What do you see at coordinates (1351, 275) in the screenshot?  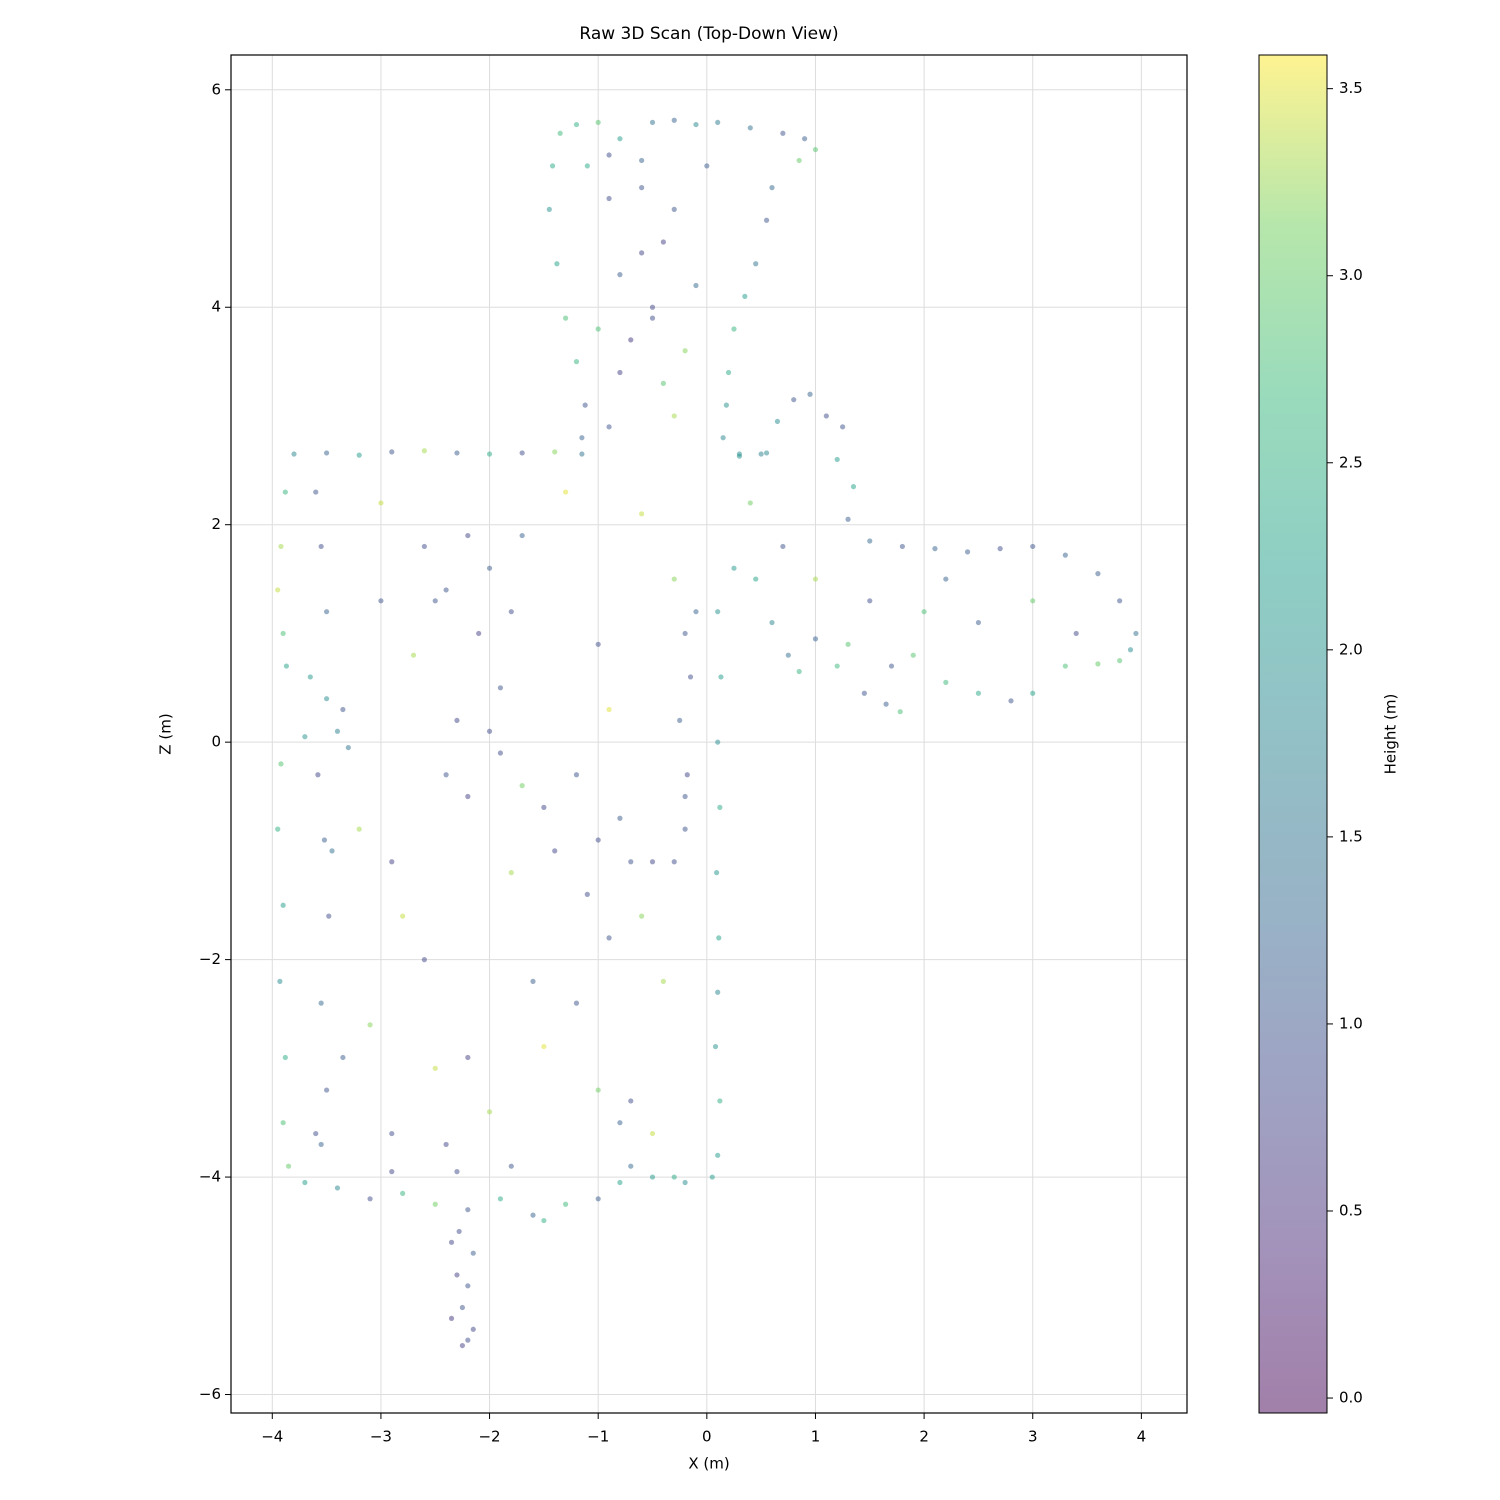 I see `colorbar-tick-label: 3.0` at bounding box center [1351, 275].